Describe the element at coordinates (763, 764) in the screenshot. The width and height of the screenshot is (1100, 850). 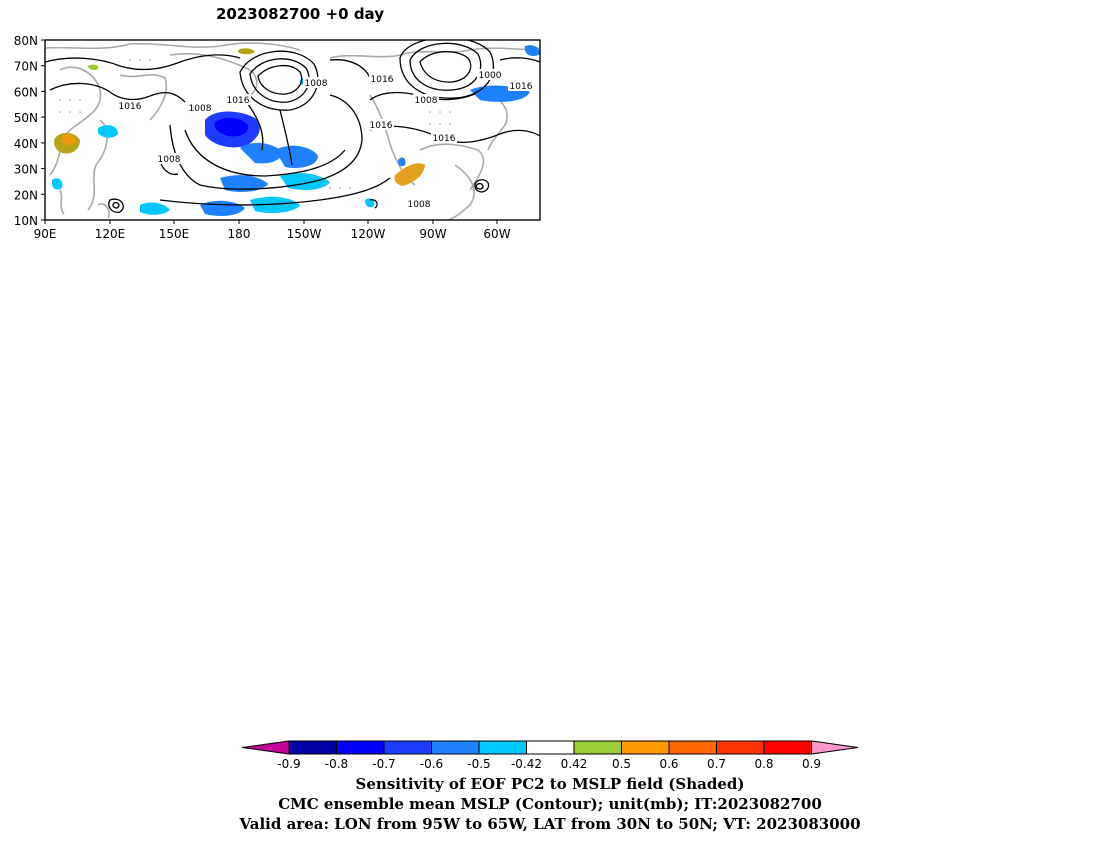
I see `colorbar-tick-label: 0.8` at that location.